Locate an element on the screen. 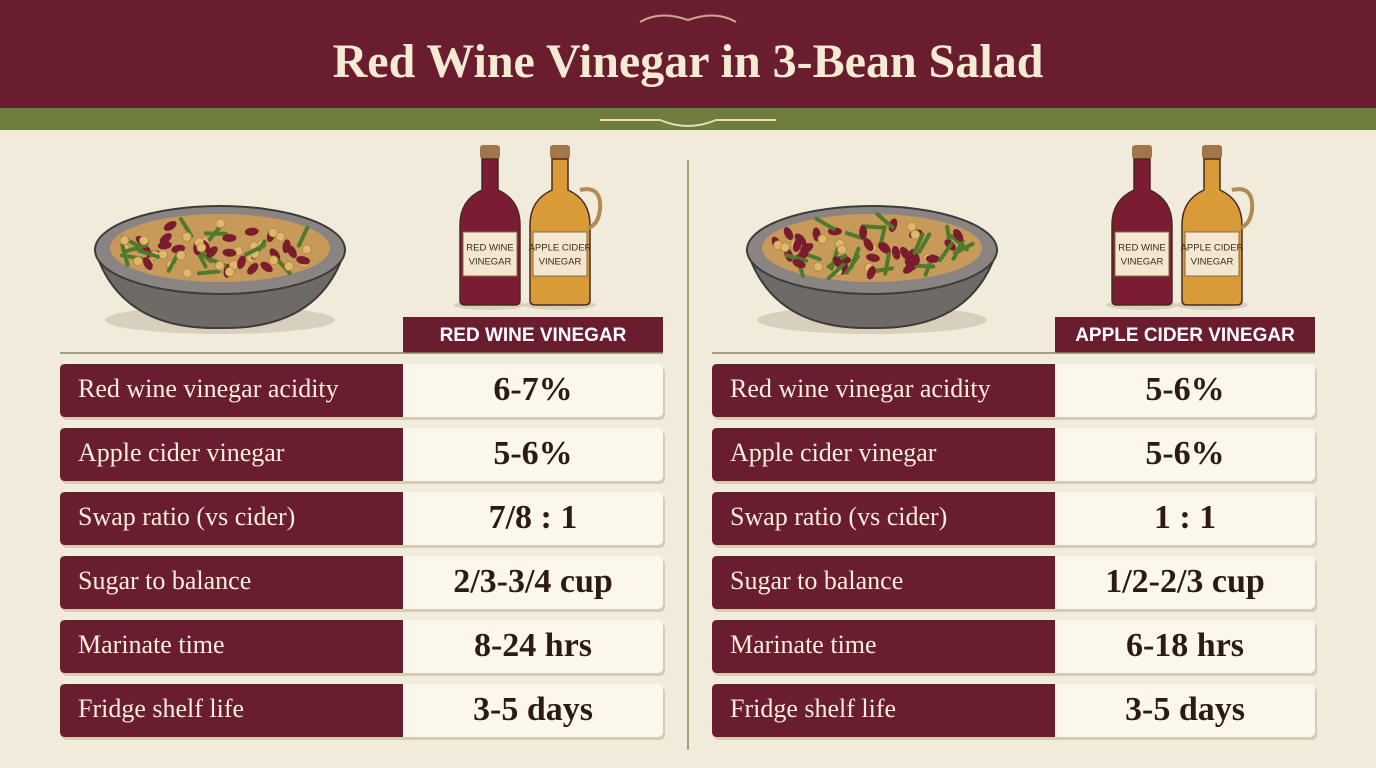  vinegar-bottle: APPLE CIDER VINEGAR is located at coordinates (563, 227).